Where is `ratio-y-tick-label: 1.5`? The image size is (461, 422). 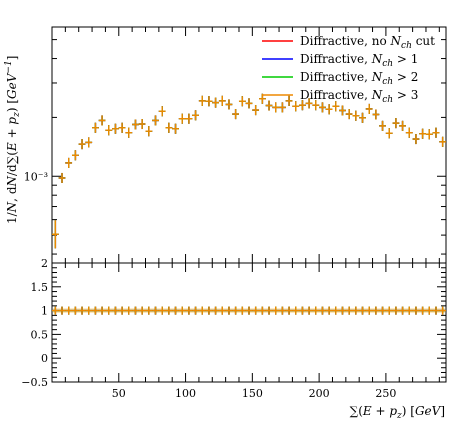
ratio-y-tick-label: 1.5 is located at coordinates (40, 287).